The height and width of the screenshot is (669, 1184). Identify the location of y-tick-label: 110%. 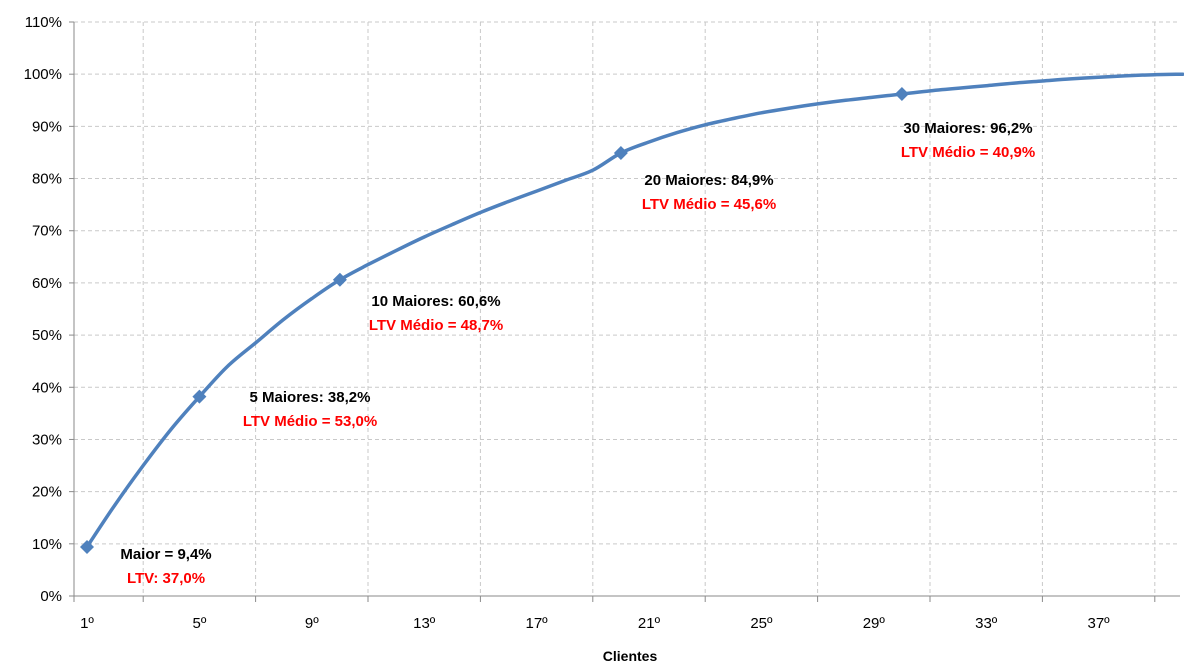
(43, 22).